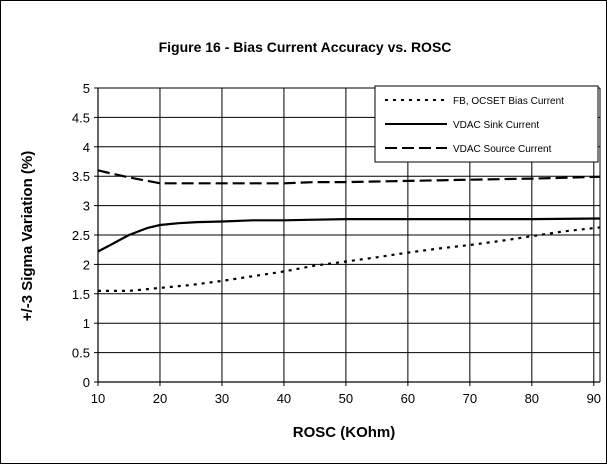  I want to click on y-tick-label: 3.5, so click(81, 176).